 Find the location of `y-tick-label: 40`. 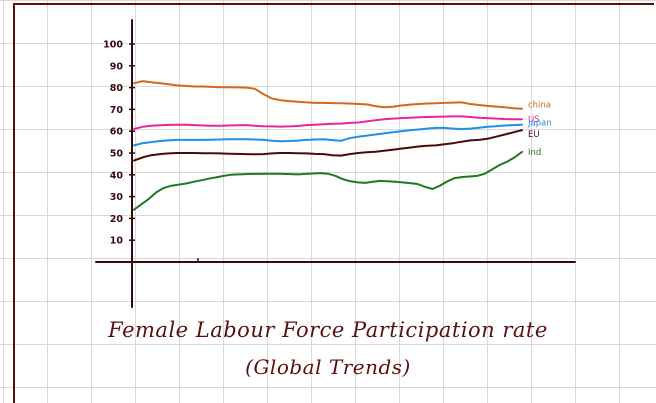

y-tick-label: 40 is located at coordinates (117, 175).